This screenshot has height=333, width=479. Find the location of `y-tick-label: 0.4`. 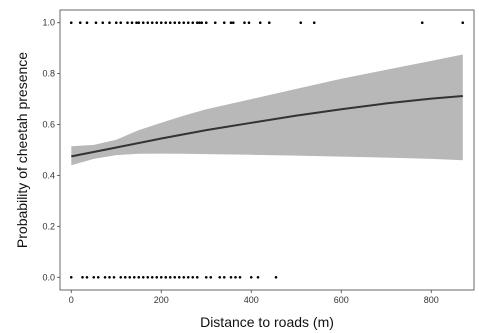

y-tick-label: 0.4 is located at coordinates (48, 175).